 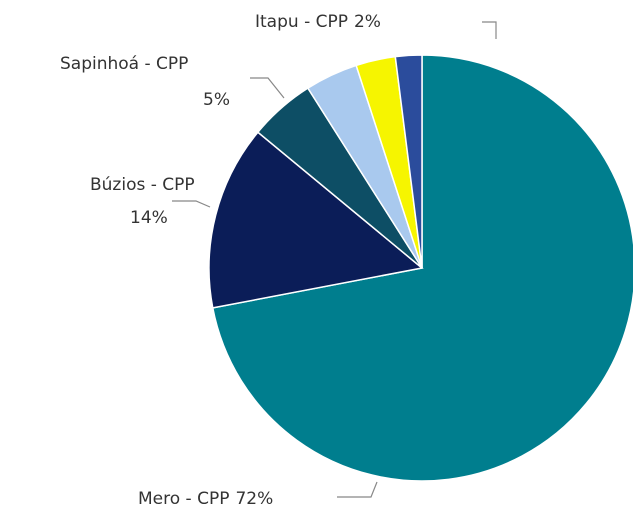 I want to click on value-label: 14%, so click(x=149, y=218).